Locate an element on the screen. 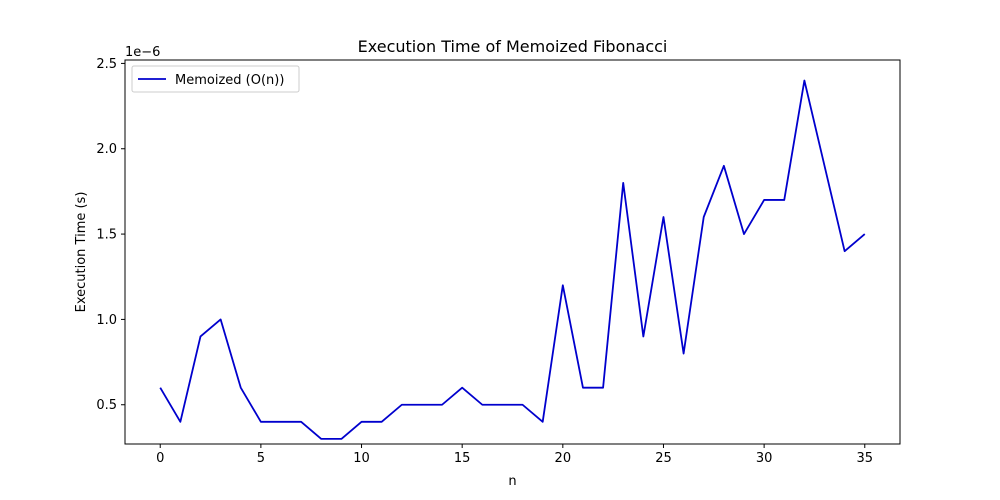  legend-entry-label: Memoized (O(n)) is located at coordinates (229, 80).